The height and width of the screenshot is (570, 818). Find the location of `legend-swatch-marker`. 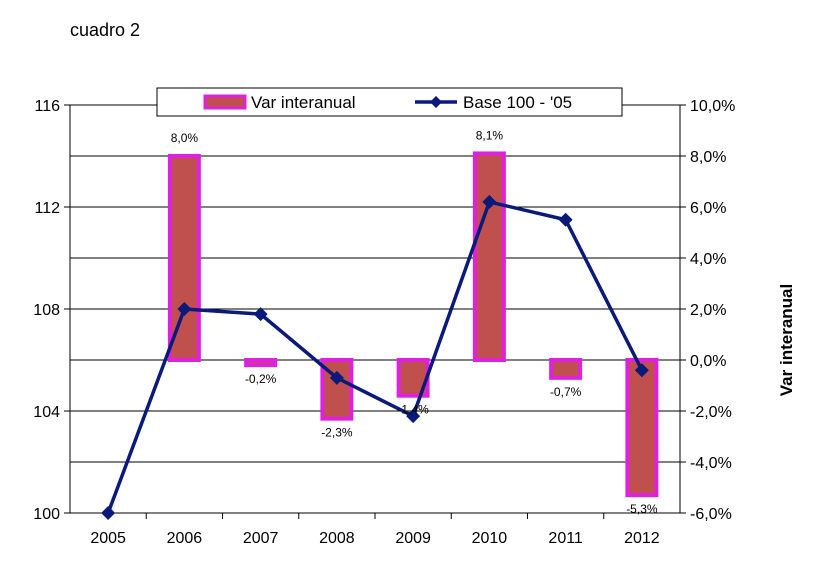

legend-swatch-marker is located at coordinates (436, 102).